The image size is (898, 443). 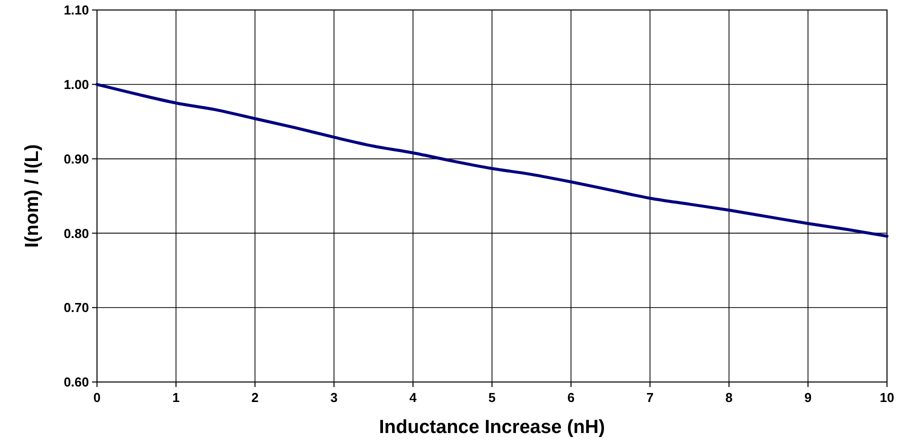 I want to click on x-tick-label: 4, so click(x=413, y=397).